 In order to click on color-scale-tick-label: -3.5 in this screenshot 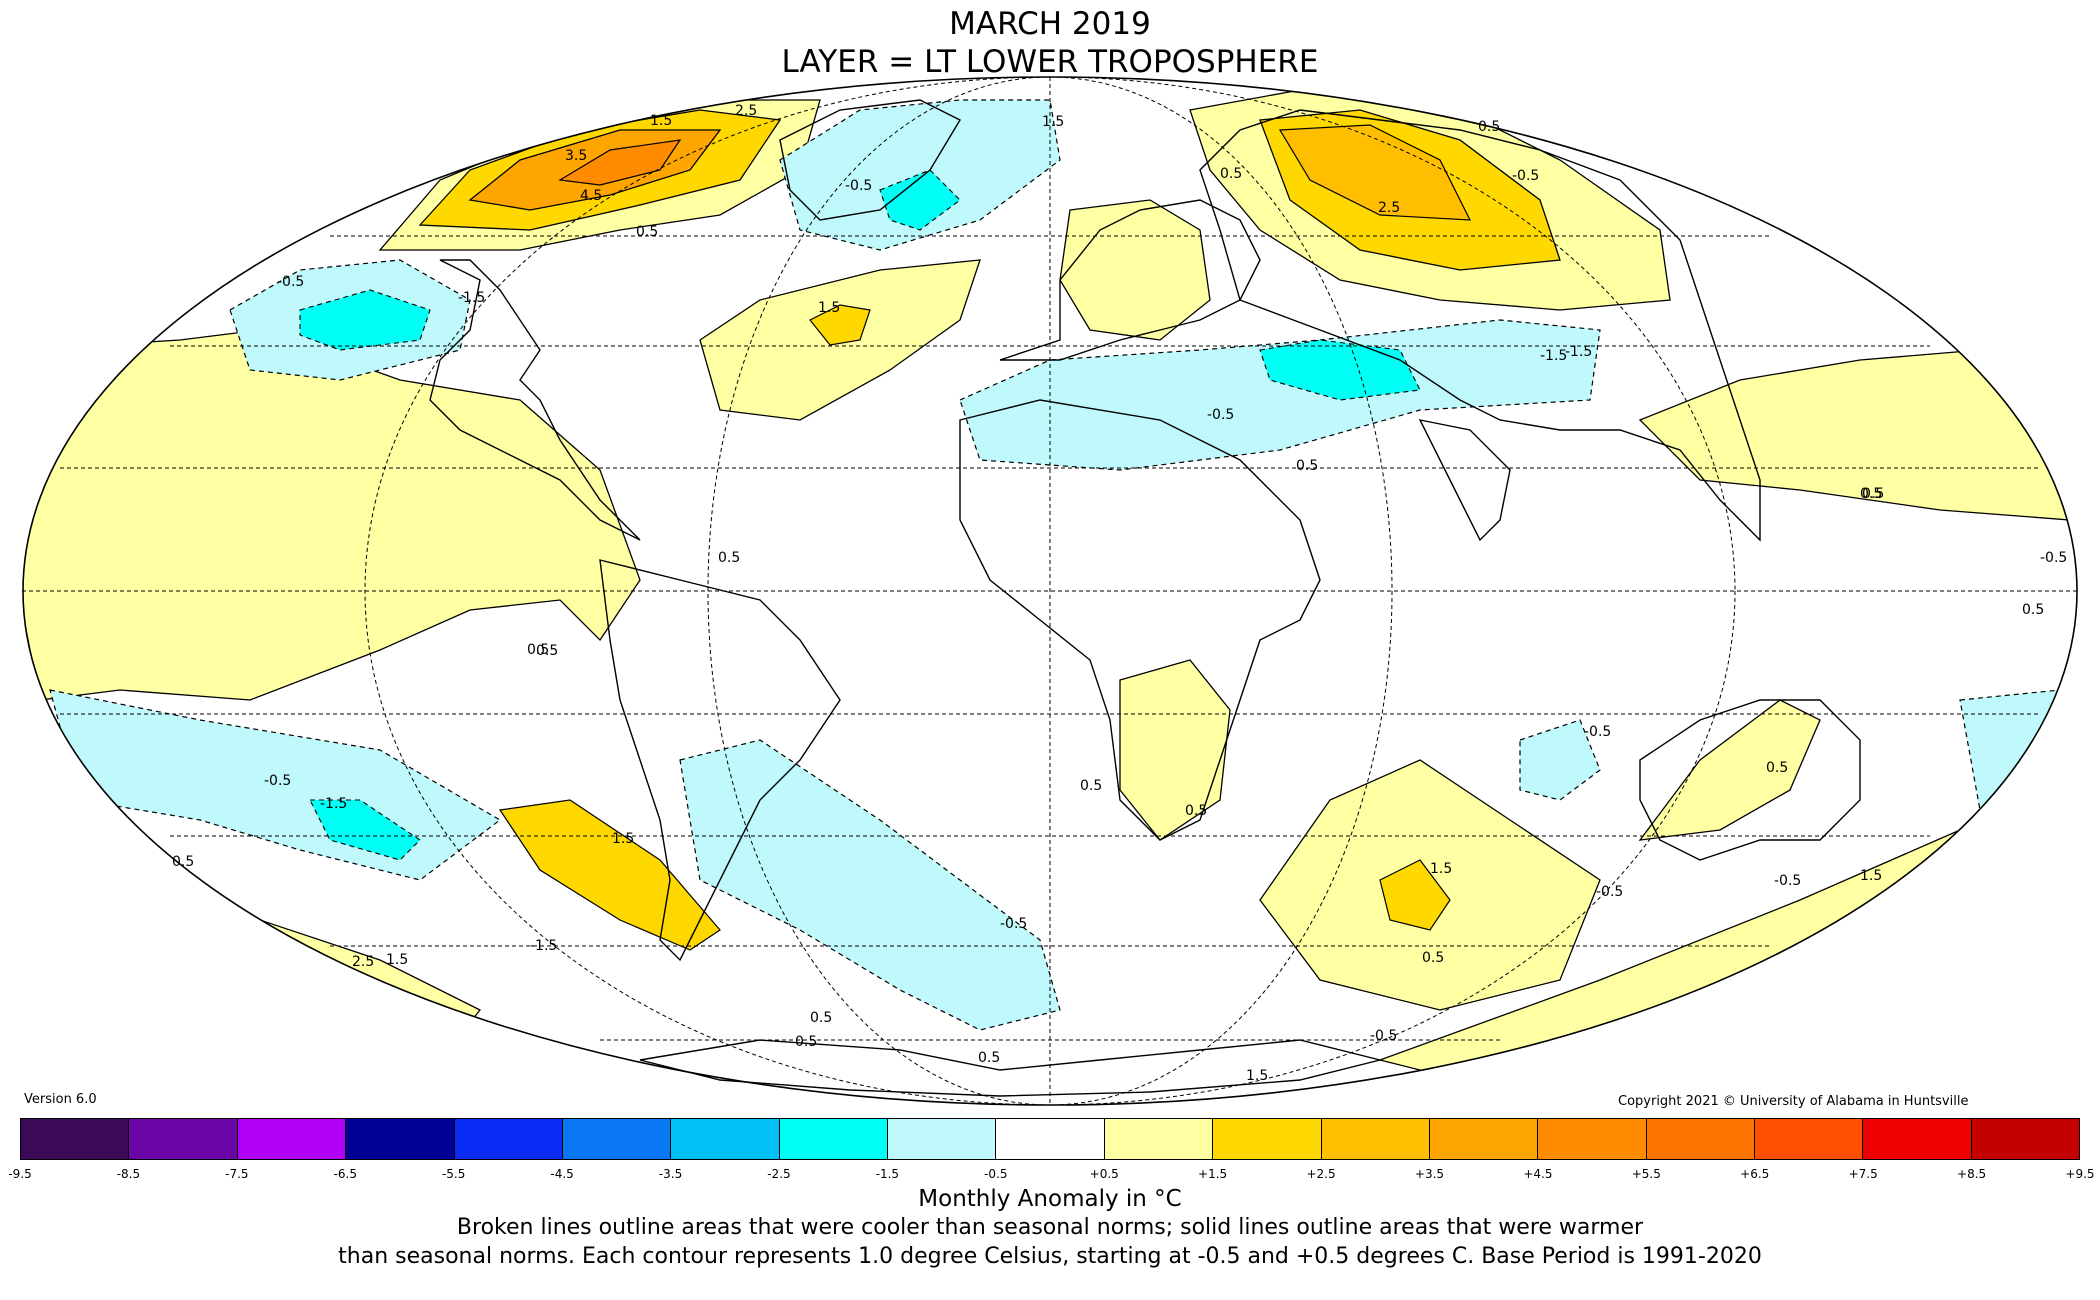, I will do `click(670, 1174)`.